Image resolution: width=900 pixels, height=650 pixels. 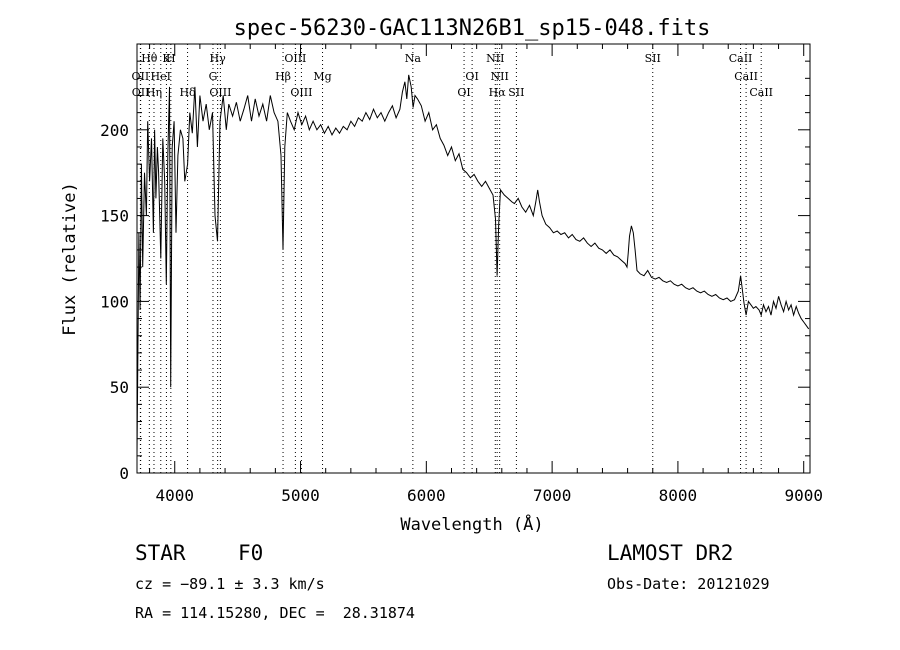 What do you see at coordinates (154, 92) in the screenshot?
I see `line-label-3: Hη` at bounding box center [154, 92].